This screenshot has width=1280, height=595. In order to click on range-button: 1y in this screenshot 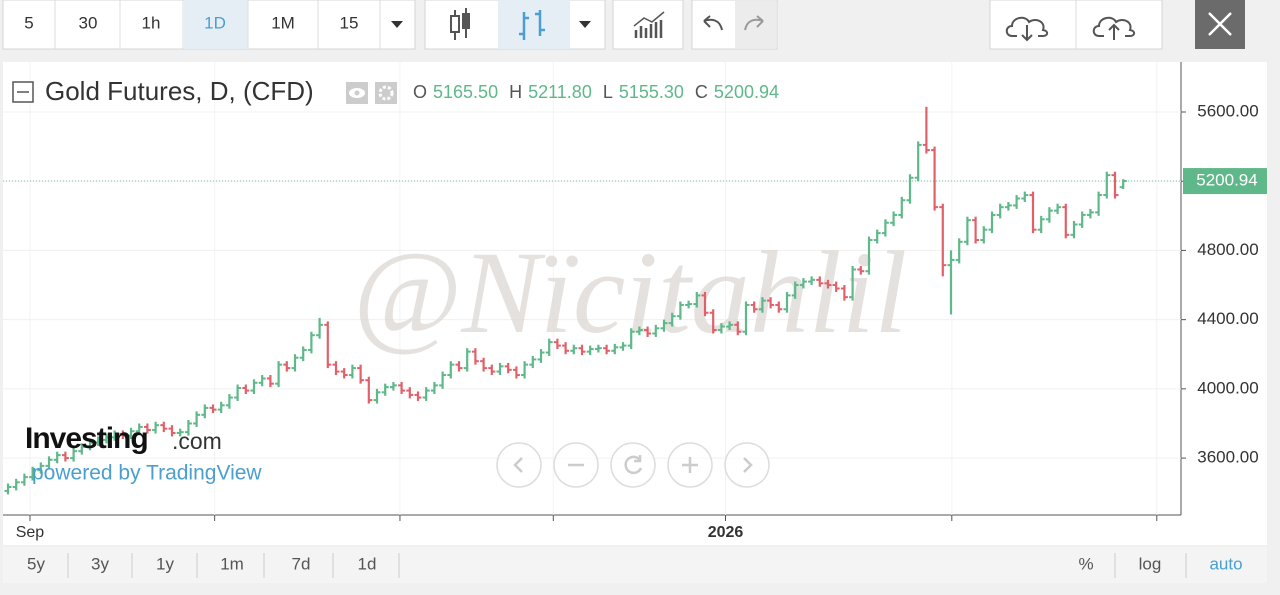, I will do `click(165, 563)`.